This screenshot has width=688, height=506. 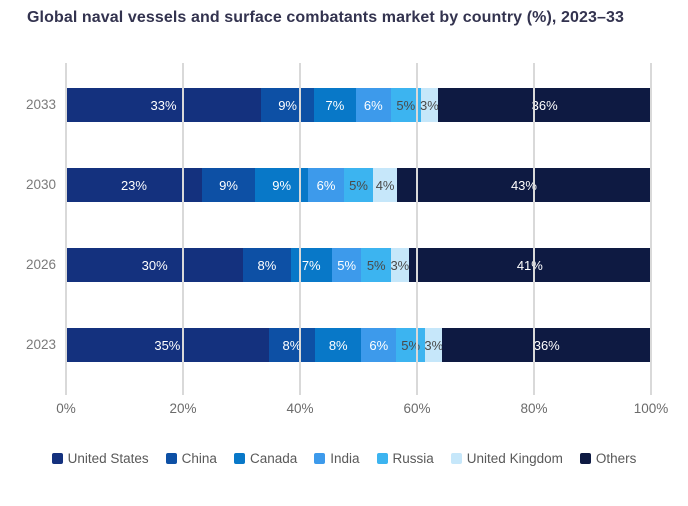 I want to click on legend-swatch-canada, so click(x=239, y=458).